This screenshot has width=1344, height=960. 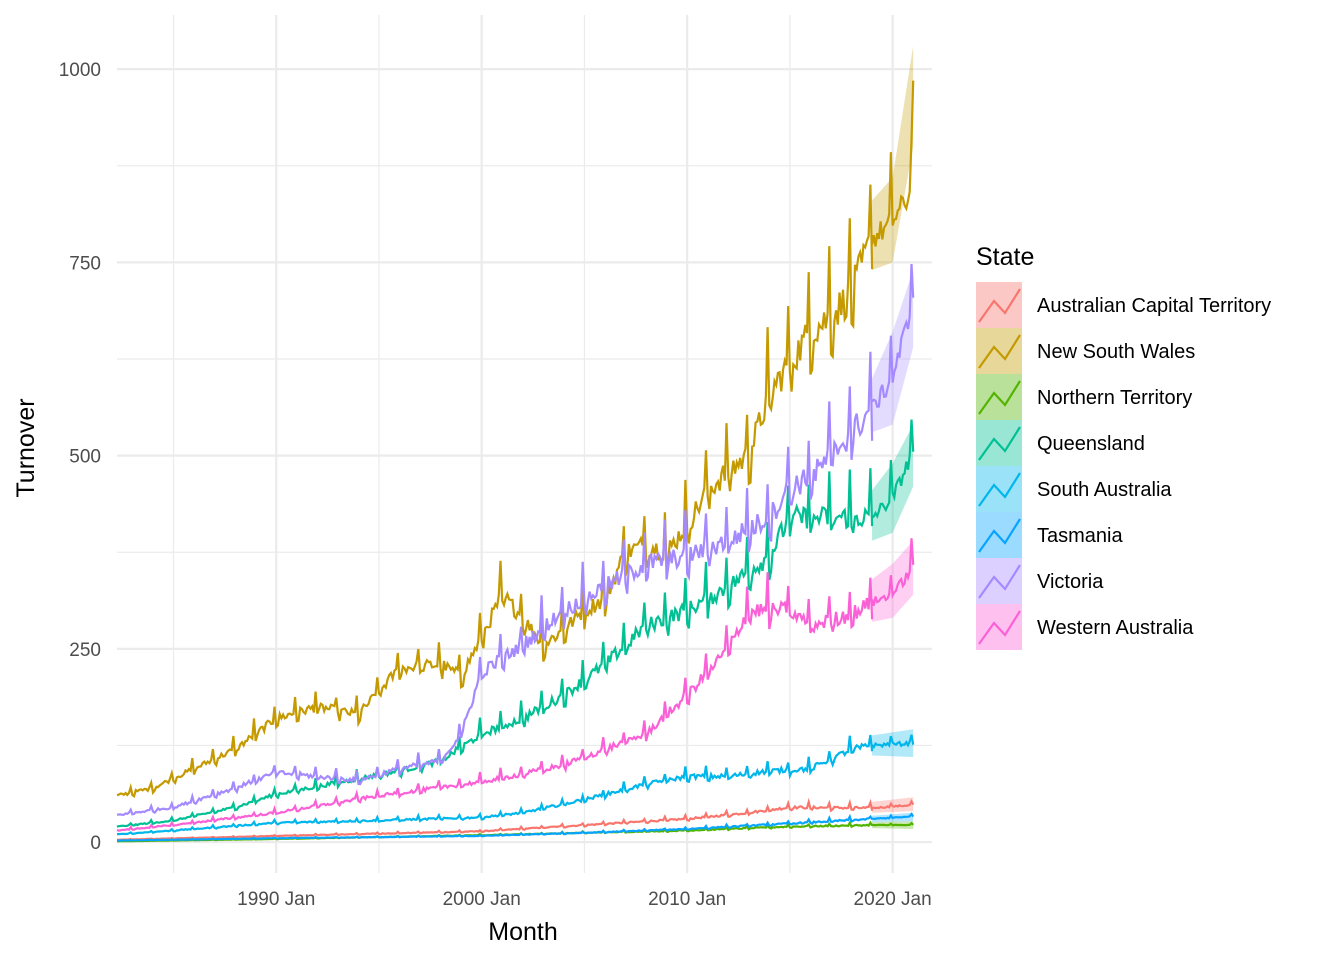 What do you see at coordinates (1116, 352) in the screenshot?
I see `legend-label: New South Wales` at bounding box center [1116, 352].